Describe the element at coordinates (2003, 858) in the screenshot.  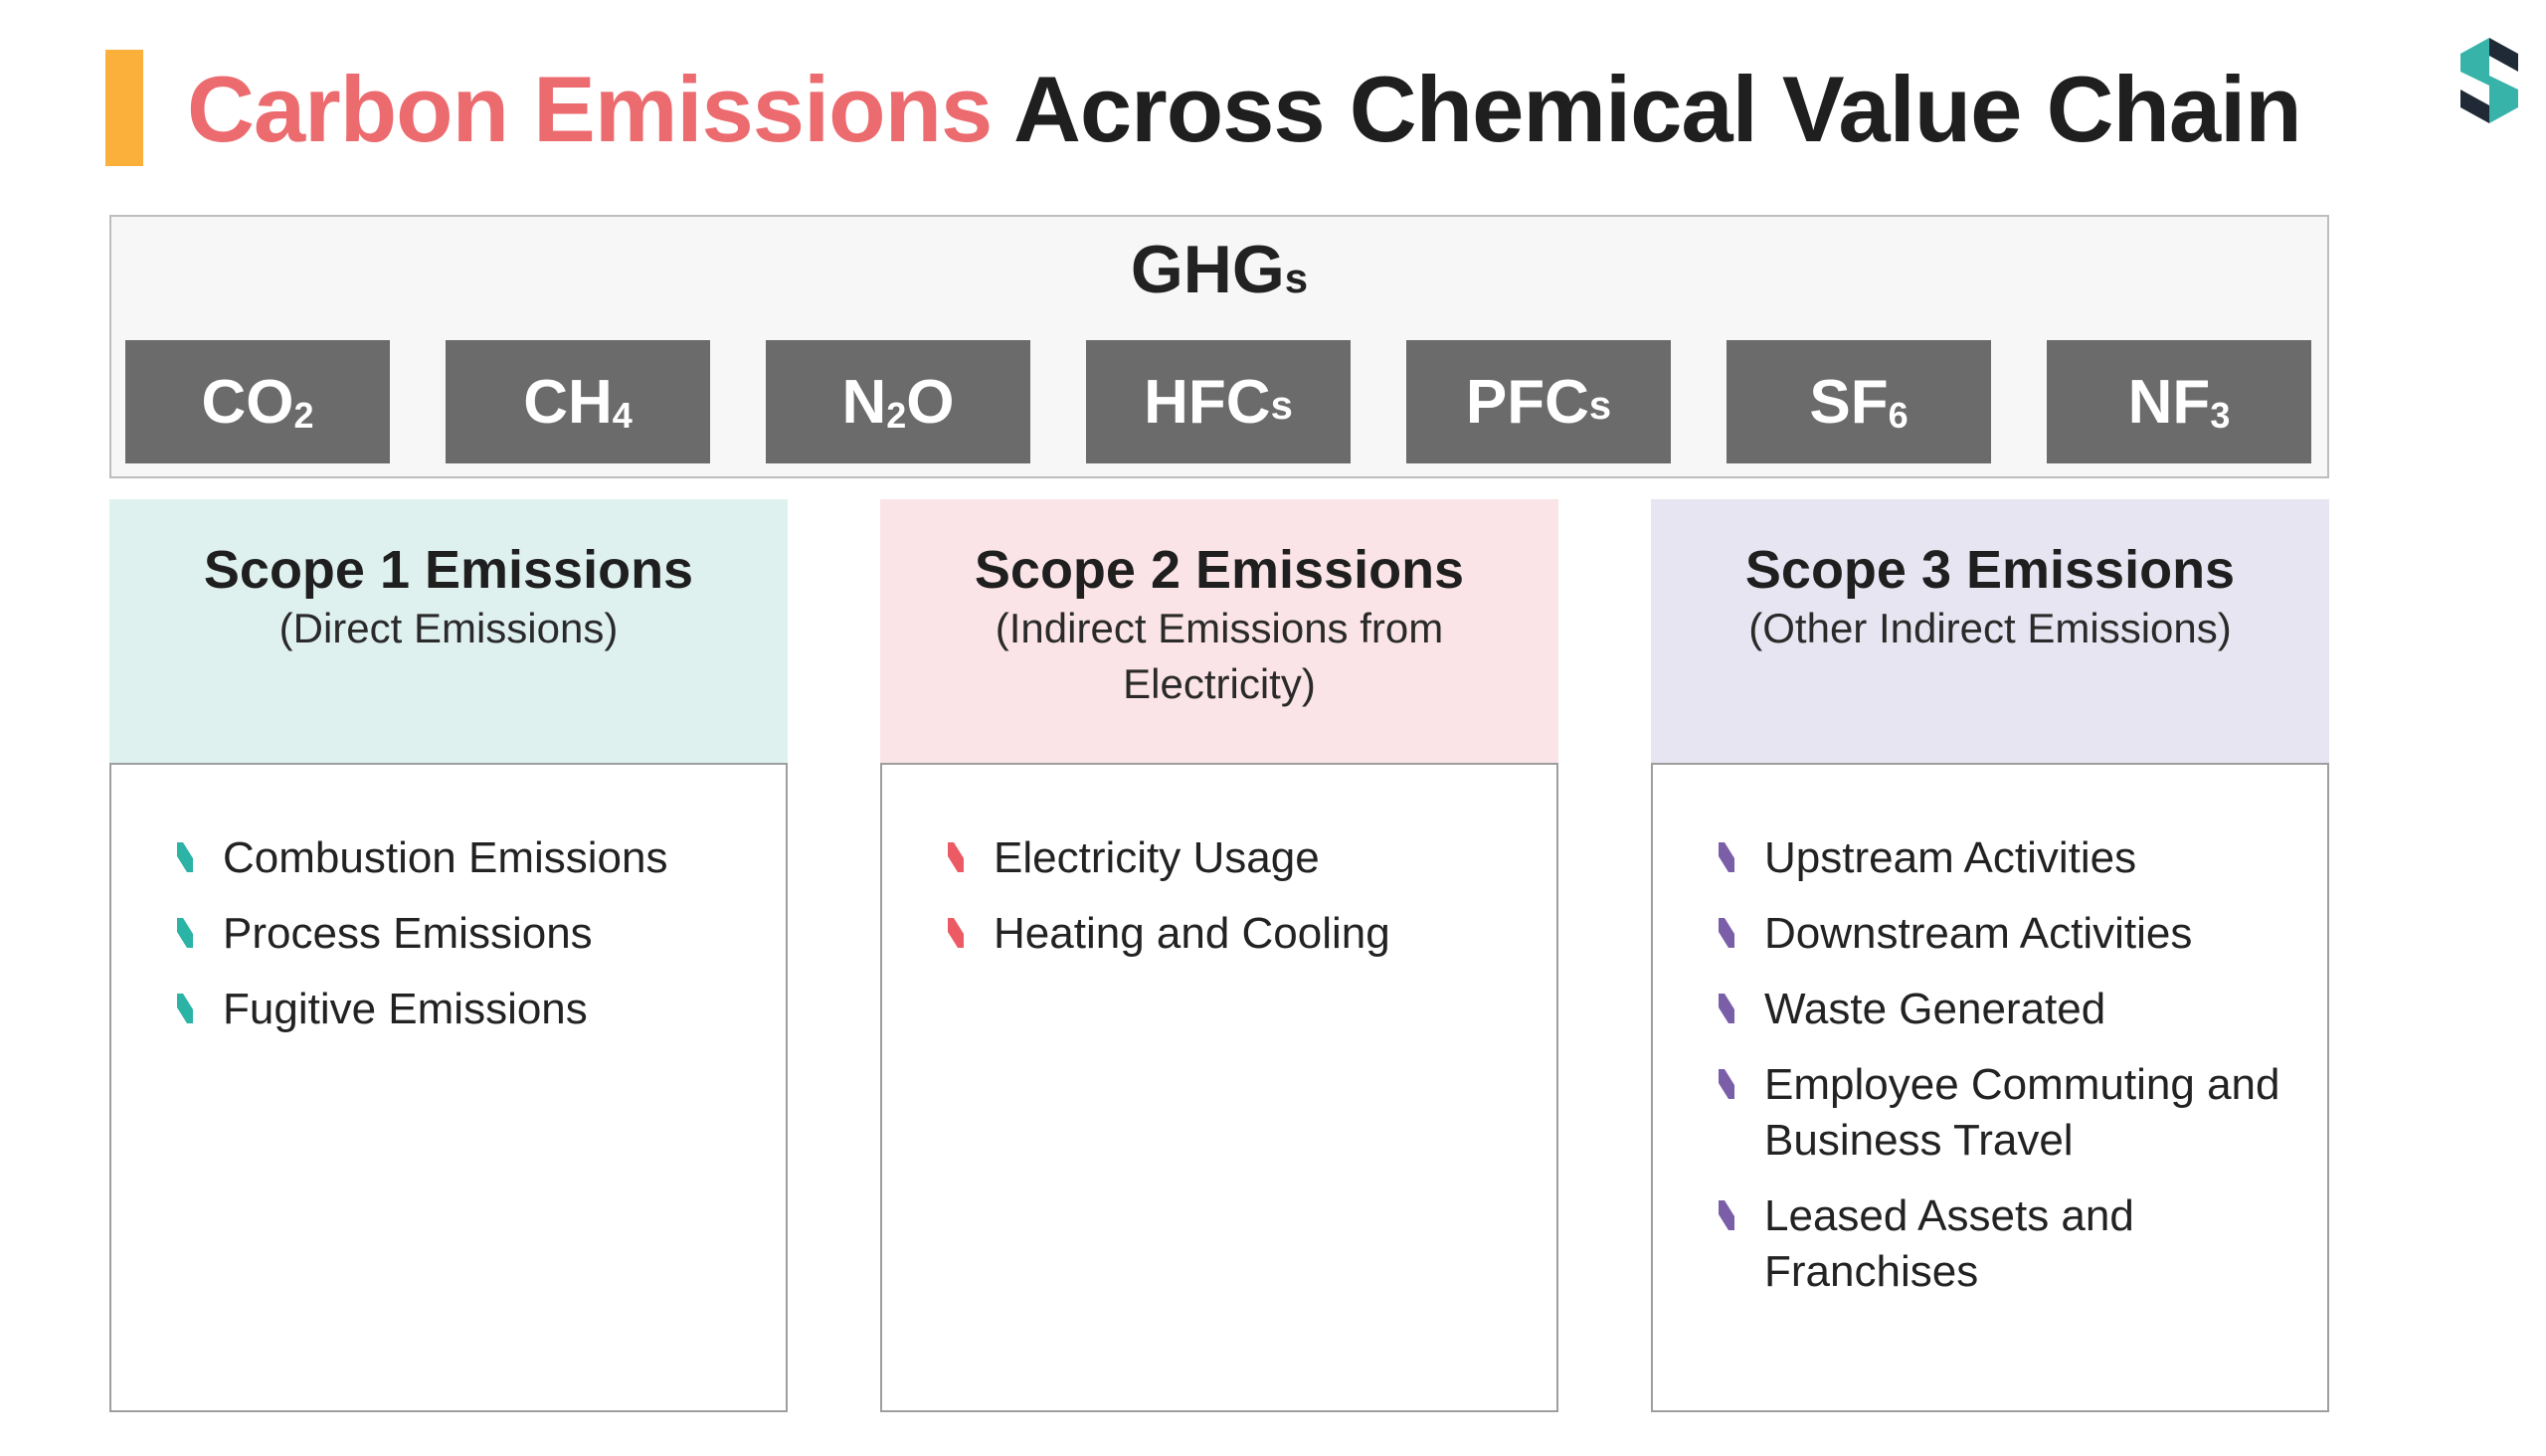
I see `list-item: Upstream Activities` at that location.